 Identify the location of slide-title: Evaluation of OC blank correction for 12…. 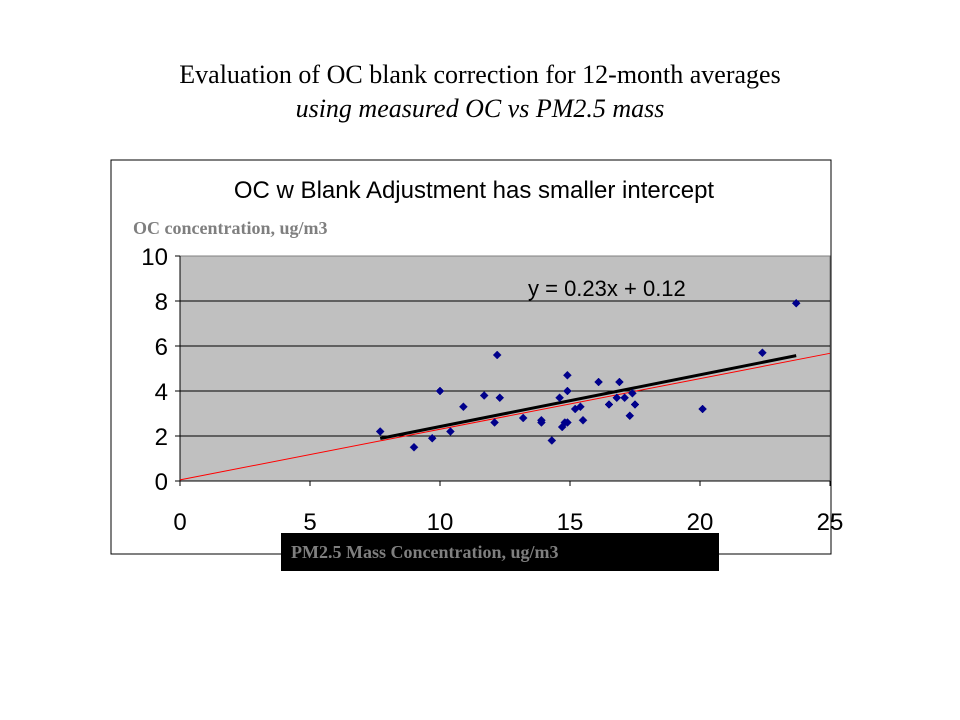
(480, 92).